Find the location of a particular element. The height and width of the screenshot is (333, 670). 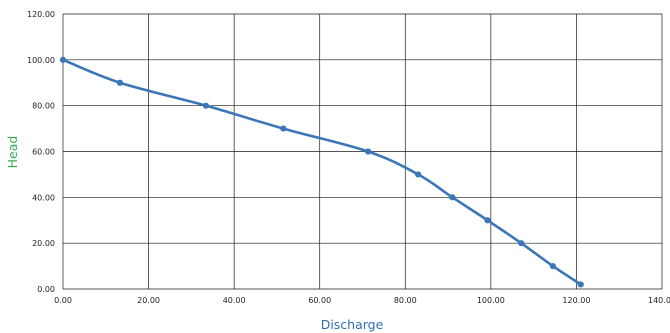

x-tick-label: 140.00 is located at coordinates (659, 300).